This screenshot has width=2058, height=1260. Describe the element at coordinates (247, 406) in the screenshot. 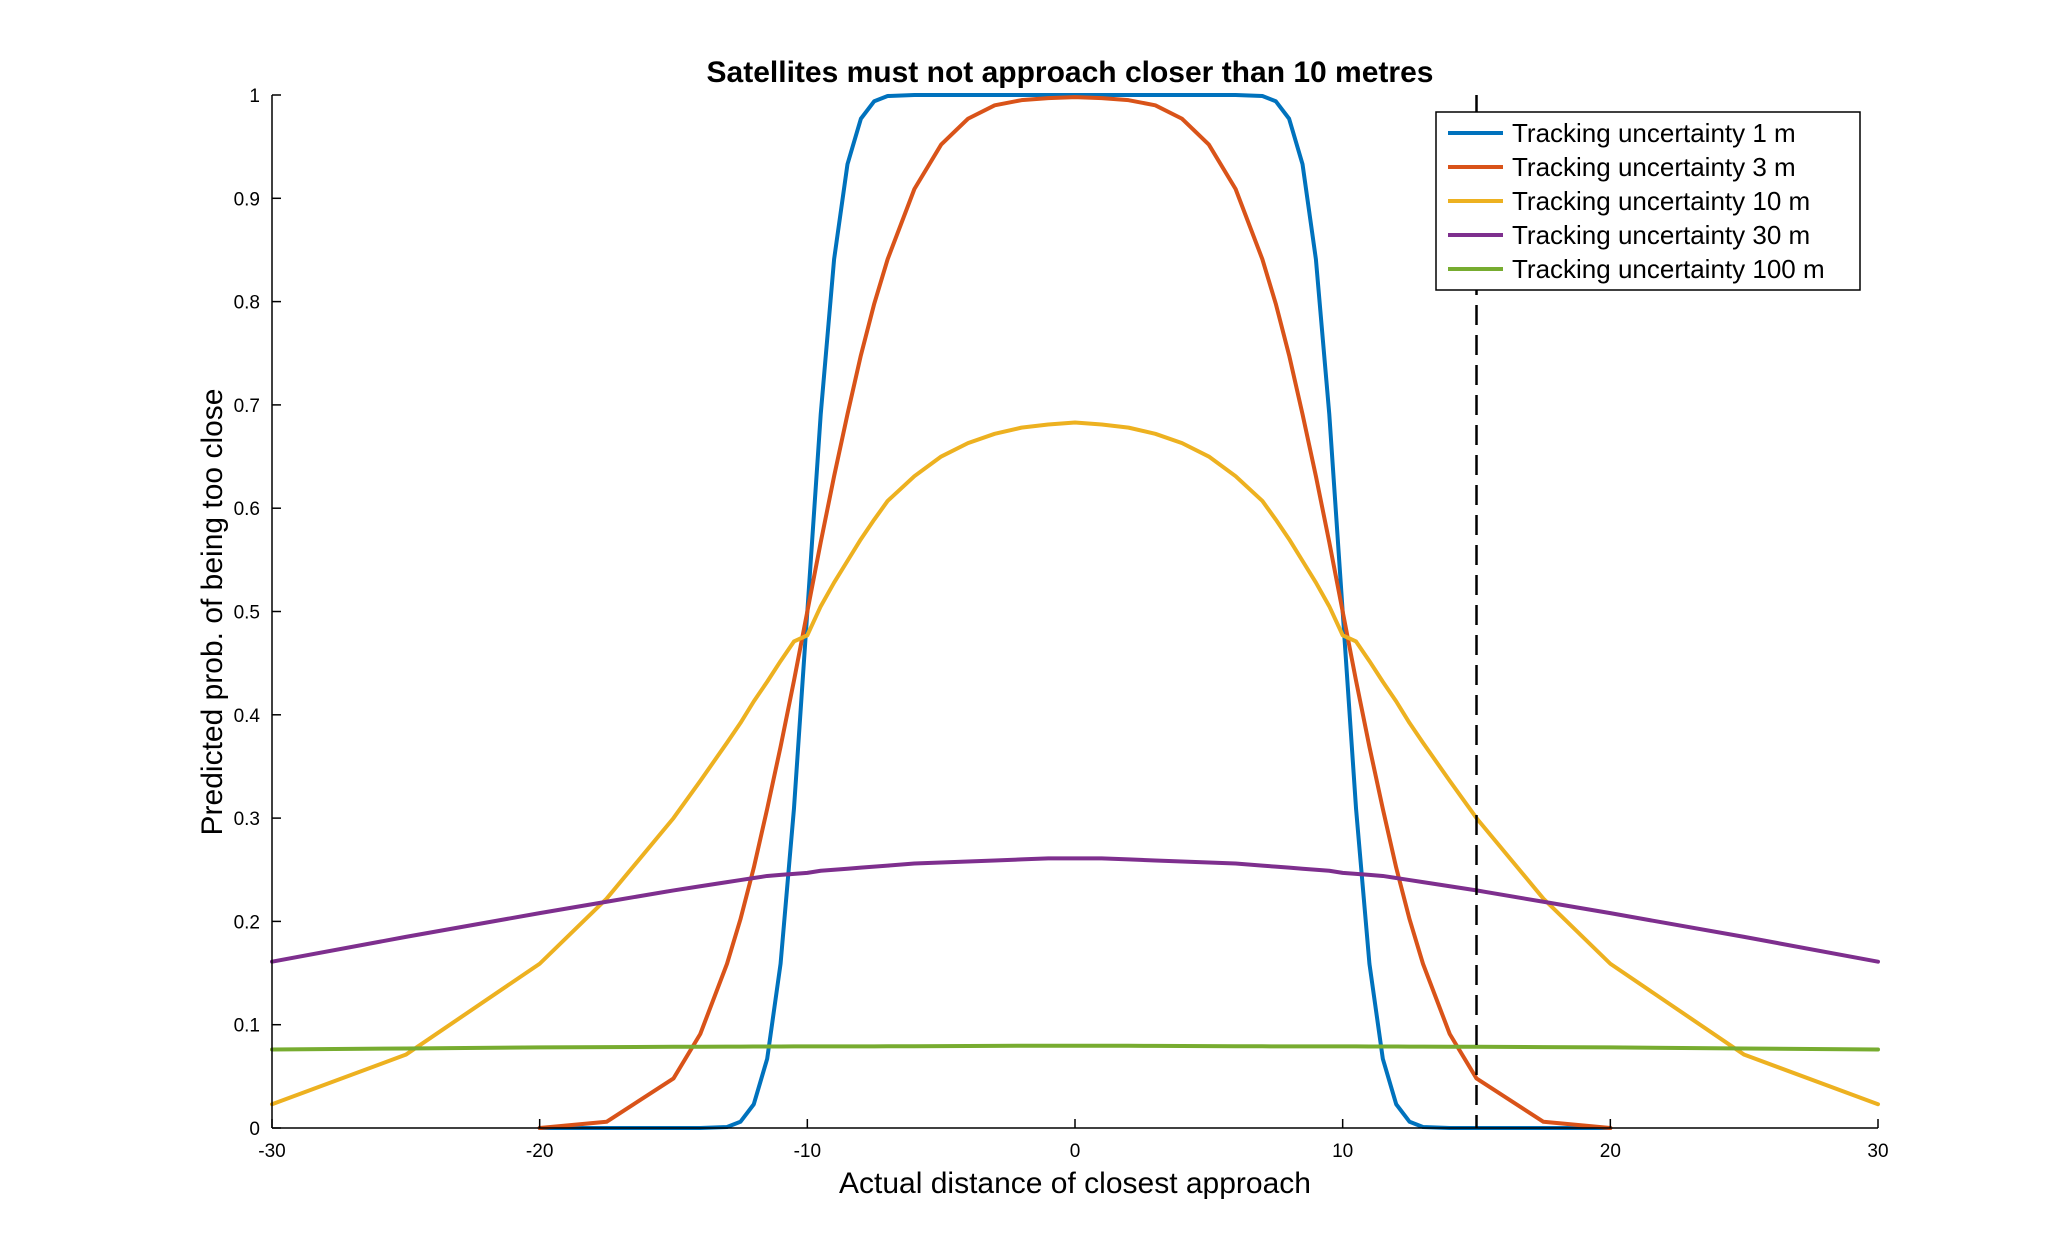

I see `y-tick-label: 0.7` at that location.